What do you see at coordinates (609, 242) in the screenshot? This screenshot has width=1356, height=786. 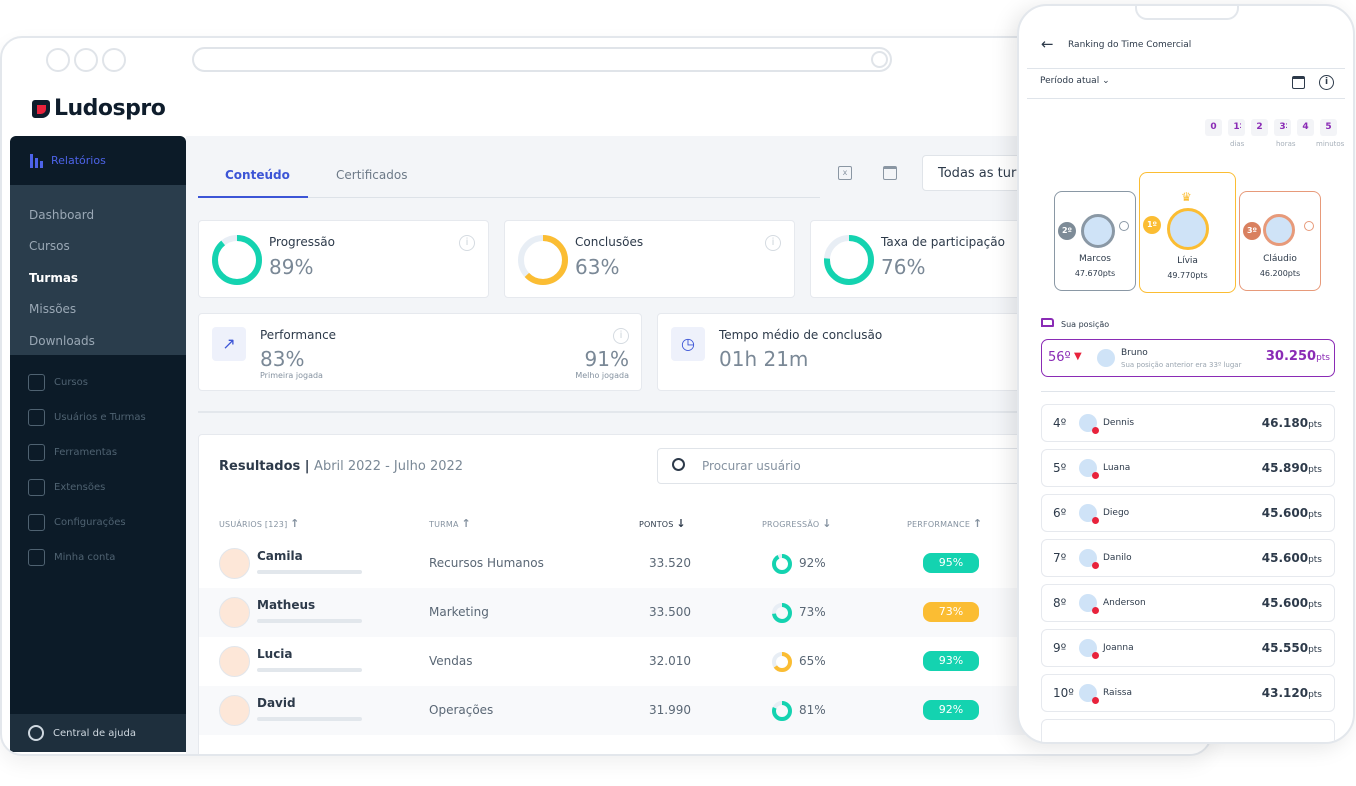 I see `card-title: Conclusões` at bounding box center [609, 242].